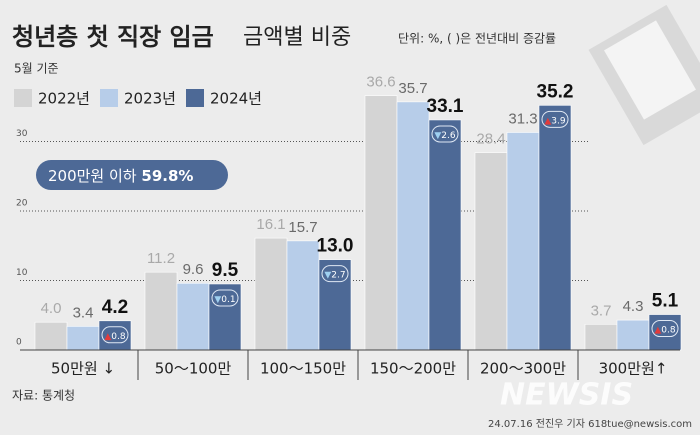  Describe the element at coordinates (303, 369) in the screenshot. I see `x-tick-label: 100～150만` at that location.